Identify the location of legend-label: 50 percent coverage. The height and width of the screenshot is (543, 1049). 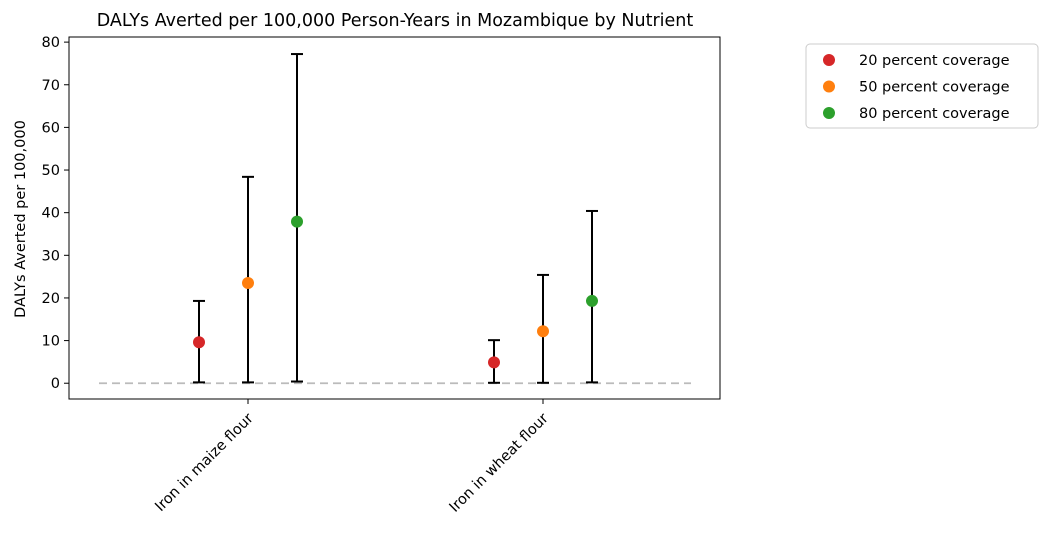
(934, 88).